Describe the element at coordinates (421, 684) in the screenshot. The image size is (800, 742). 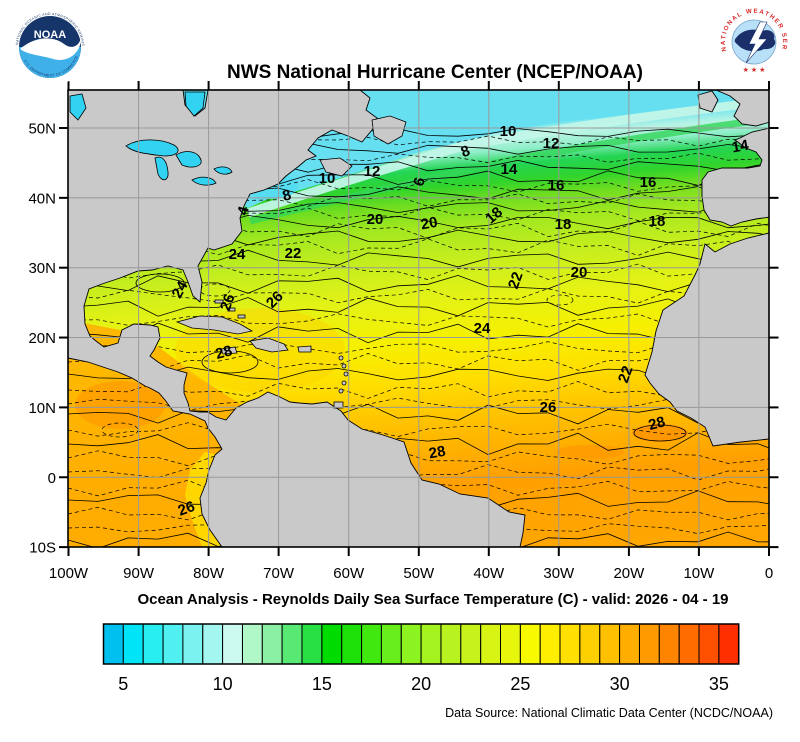
I see `colorbar-label: 20` at that location.